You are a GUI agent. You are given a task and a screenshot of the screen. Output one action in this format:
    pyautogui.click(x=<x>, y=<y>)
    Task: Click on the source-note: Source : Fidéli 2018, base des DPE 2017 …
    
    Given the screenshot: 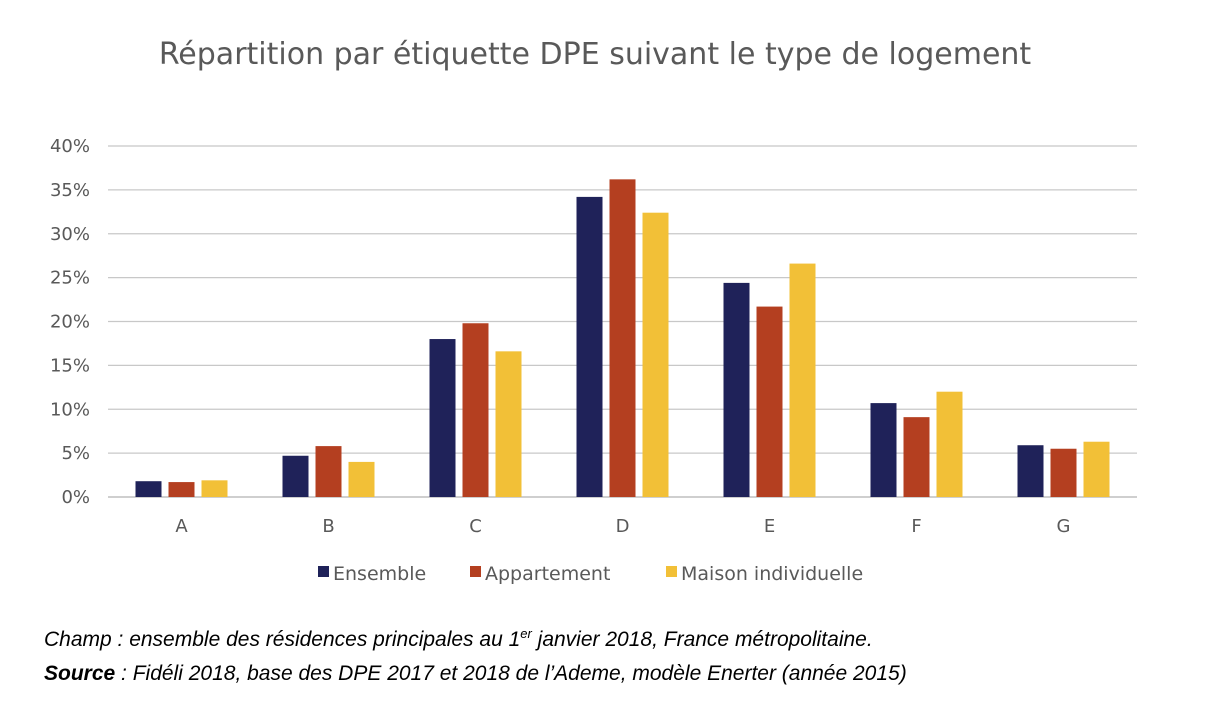 What is the action you would take?
    pyautogui.click(x=475, y=674)
    